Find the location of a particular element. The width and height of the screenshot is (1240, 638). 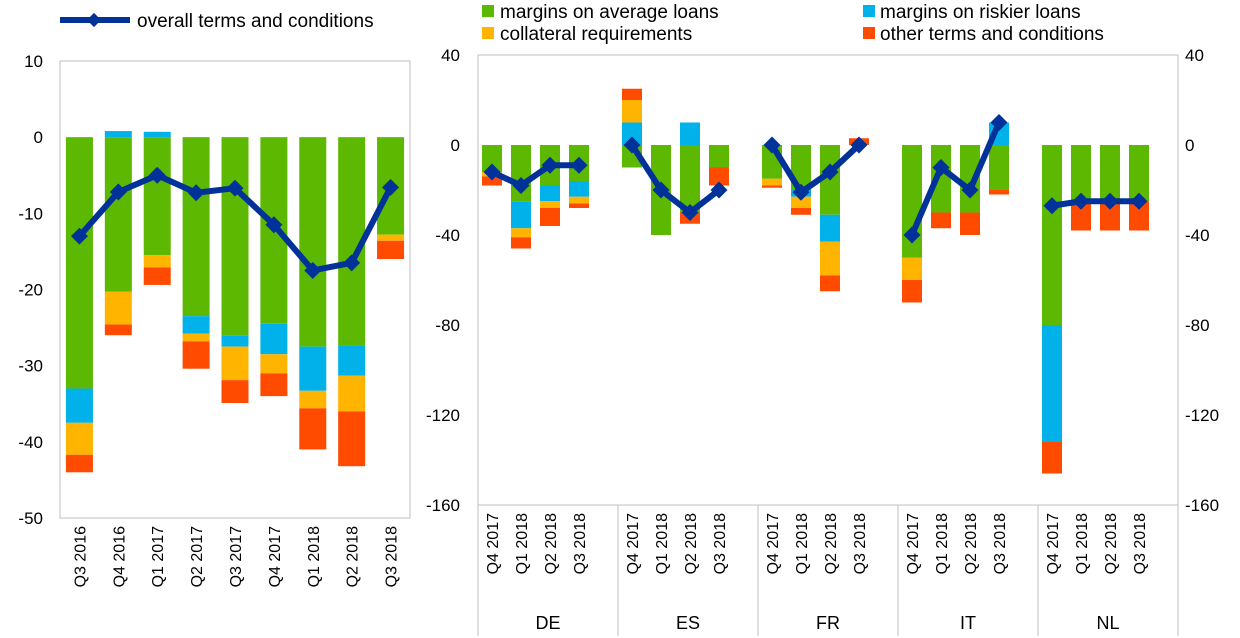

legend-swatch-collateral is located at coordinates (488, 33).